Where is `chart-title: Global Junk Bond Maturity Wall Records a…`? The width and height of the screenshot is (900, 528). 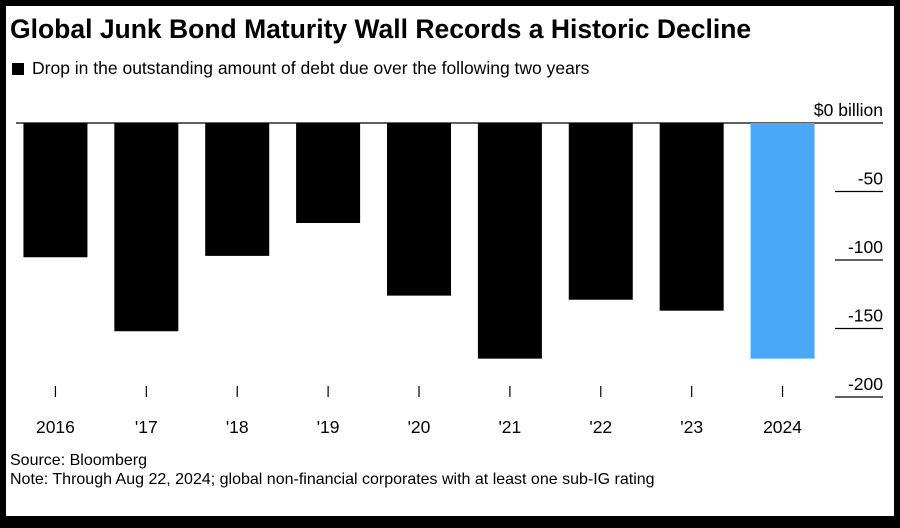 chart-title: Global Junk Bond Maturity Wall Records a… is located at coordinates (381, 29).